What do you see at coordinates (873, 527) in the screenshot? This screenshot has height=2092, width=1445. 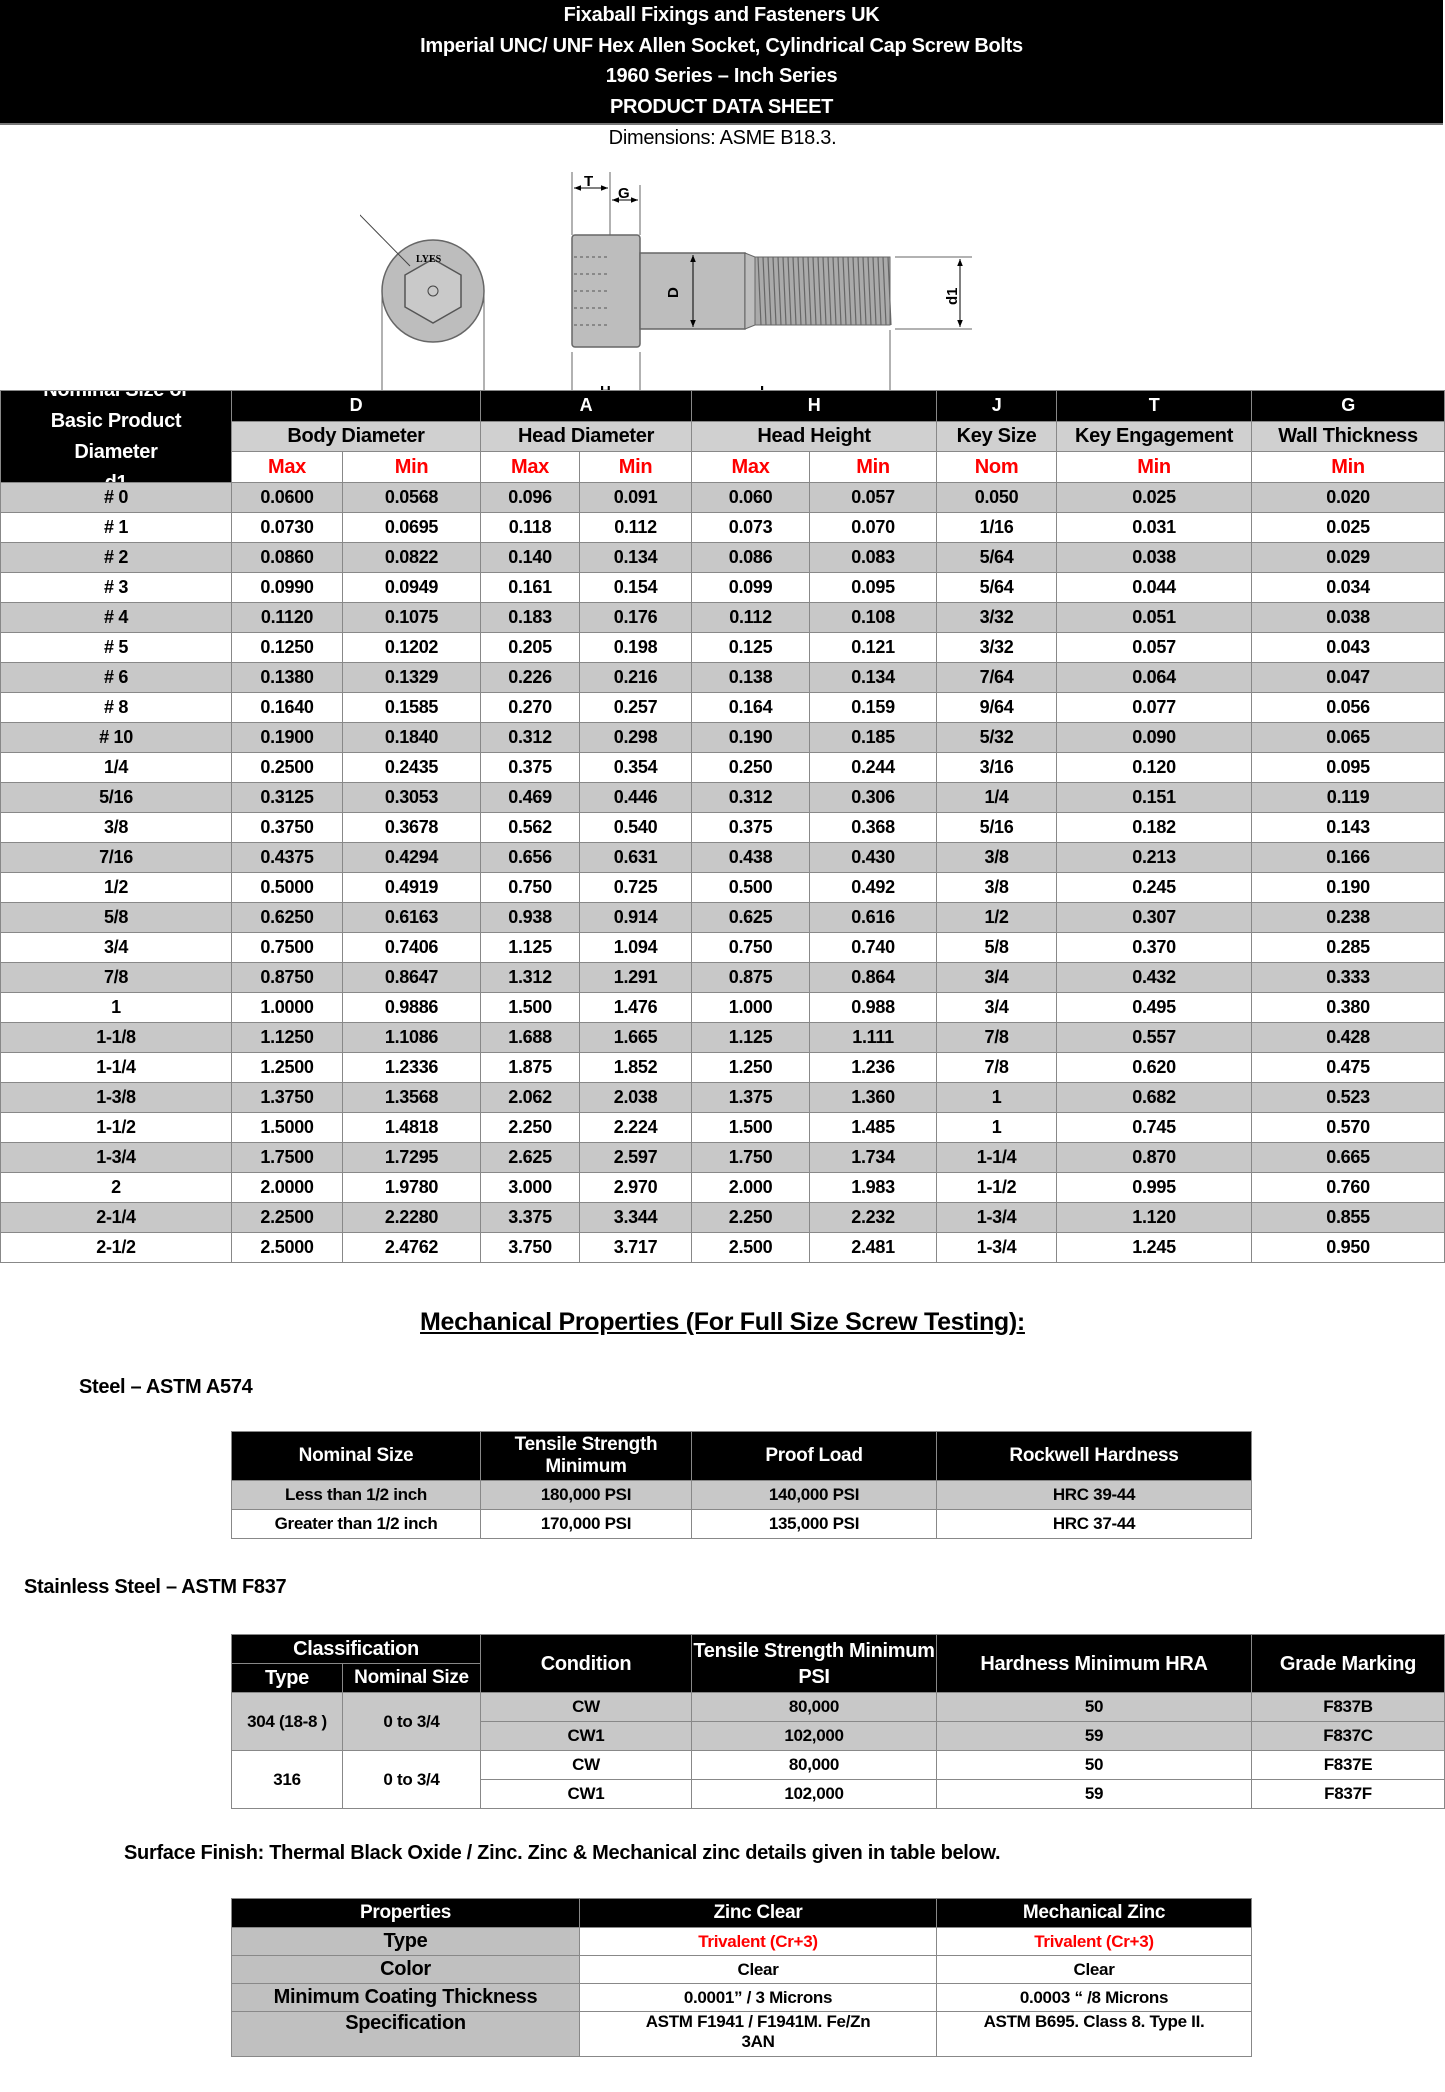 I see `cell: 0.070` at bounding box center [873, 527].